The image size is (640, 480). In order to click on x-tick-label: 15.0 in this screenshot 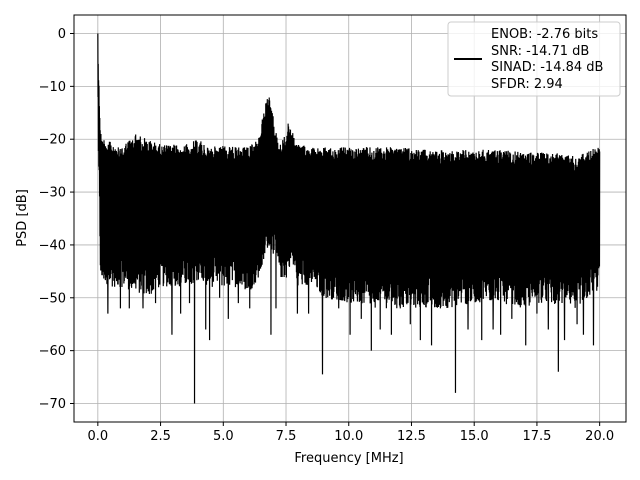, I will do `click(474, 436)`.